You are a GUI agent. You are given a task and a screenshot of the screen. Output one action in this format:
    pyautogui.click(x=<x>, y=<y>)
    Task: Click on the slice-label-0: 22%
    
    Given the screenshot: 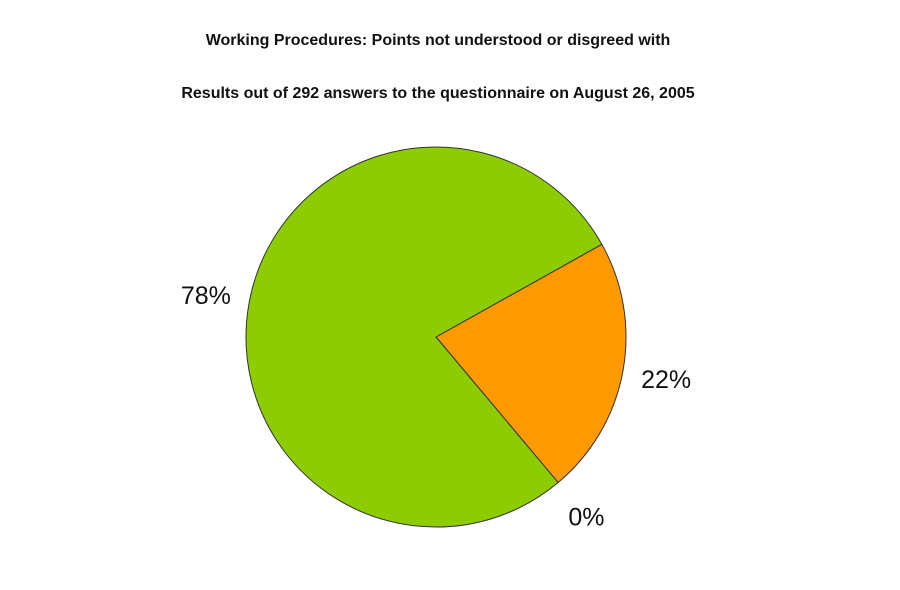 What is the action you would take?
    pyautogui.click(x=666, y=380)
    